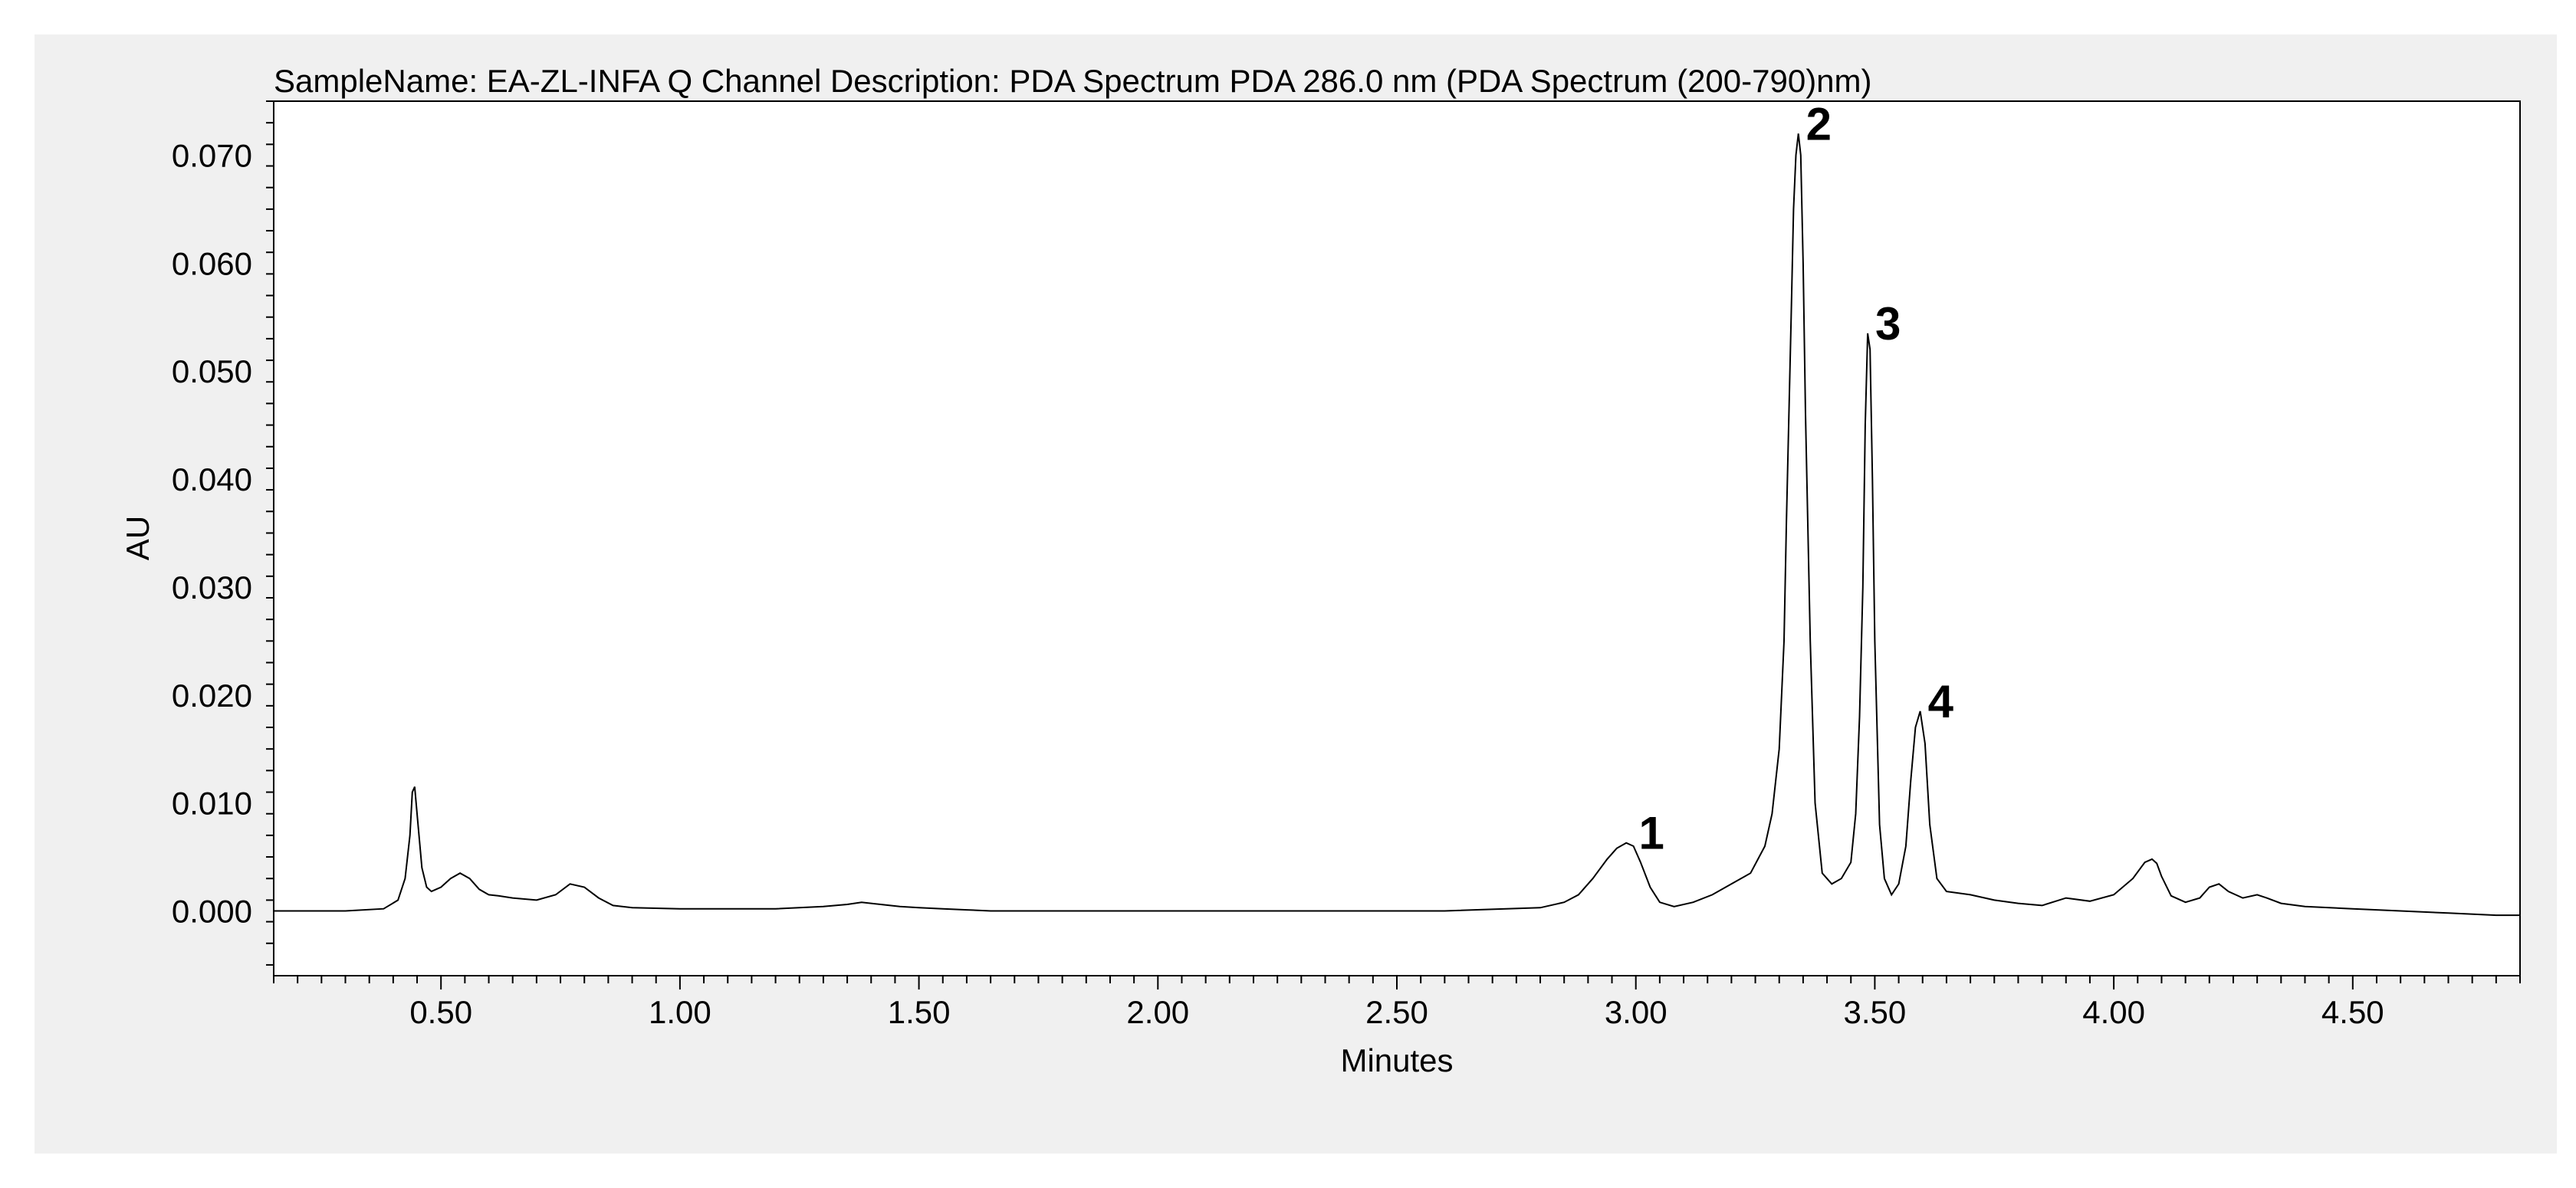  Describe the element at coordinates (2353, 1012) in the screenshot. I see `x-tick-label: 4.50` at that location.